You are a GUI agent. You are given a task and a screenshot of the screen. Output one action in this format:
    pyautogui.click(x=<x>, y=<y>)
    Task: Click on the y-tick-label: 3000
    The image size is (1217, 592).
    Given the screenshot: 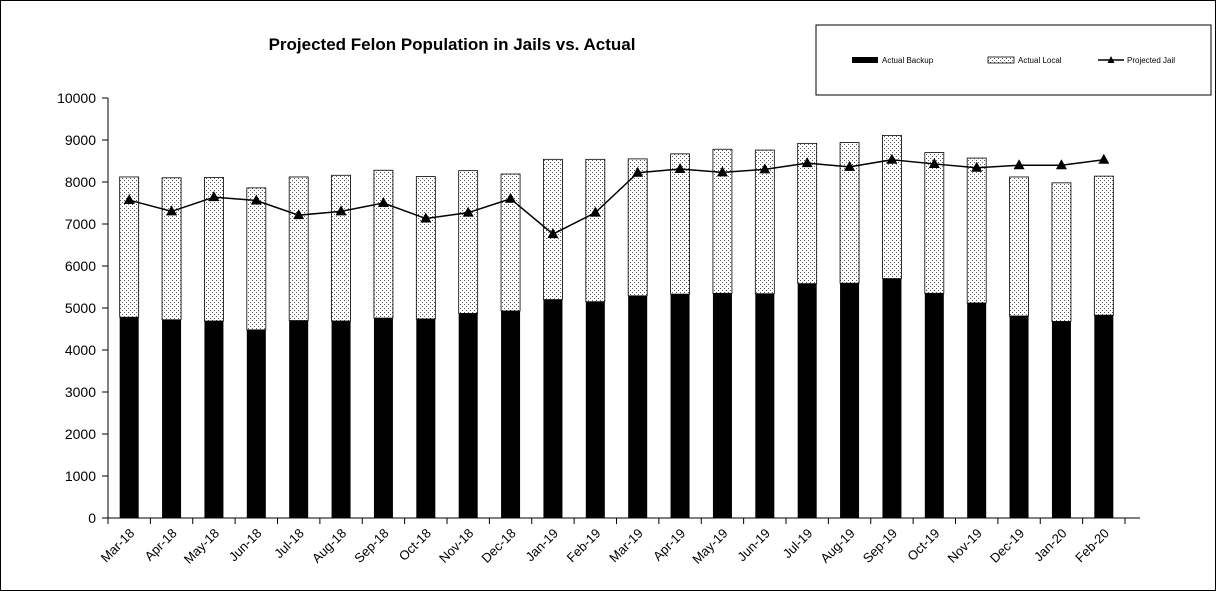 What is the action you would take?
    pyautogui.click(x=80, y=392)
    